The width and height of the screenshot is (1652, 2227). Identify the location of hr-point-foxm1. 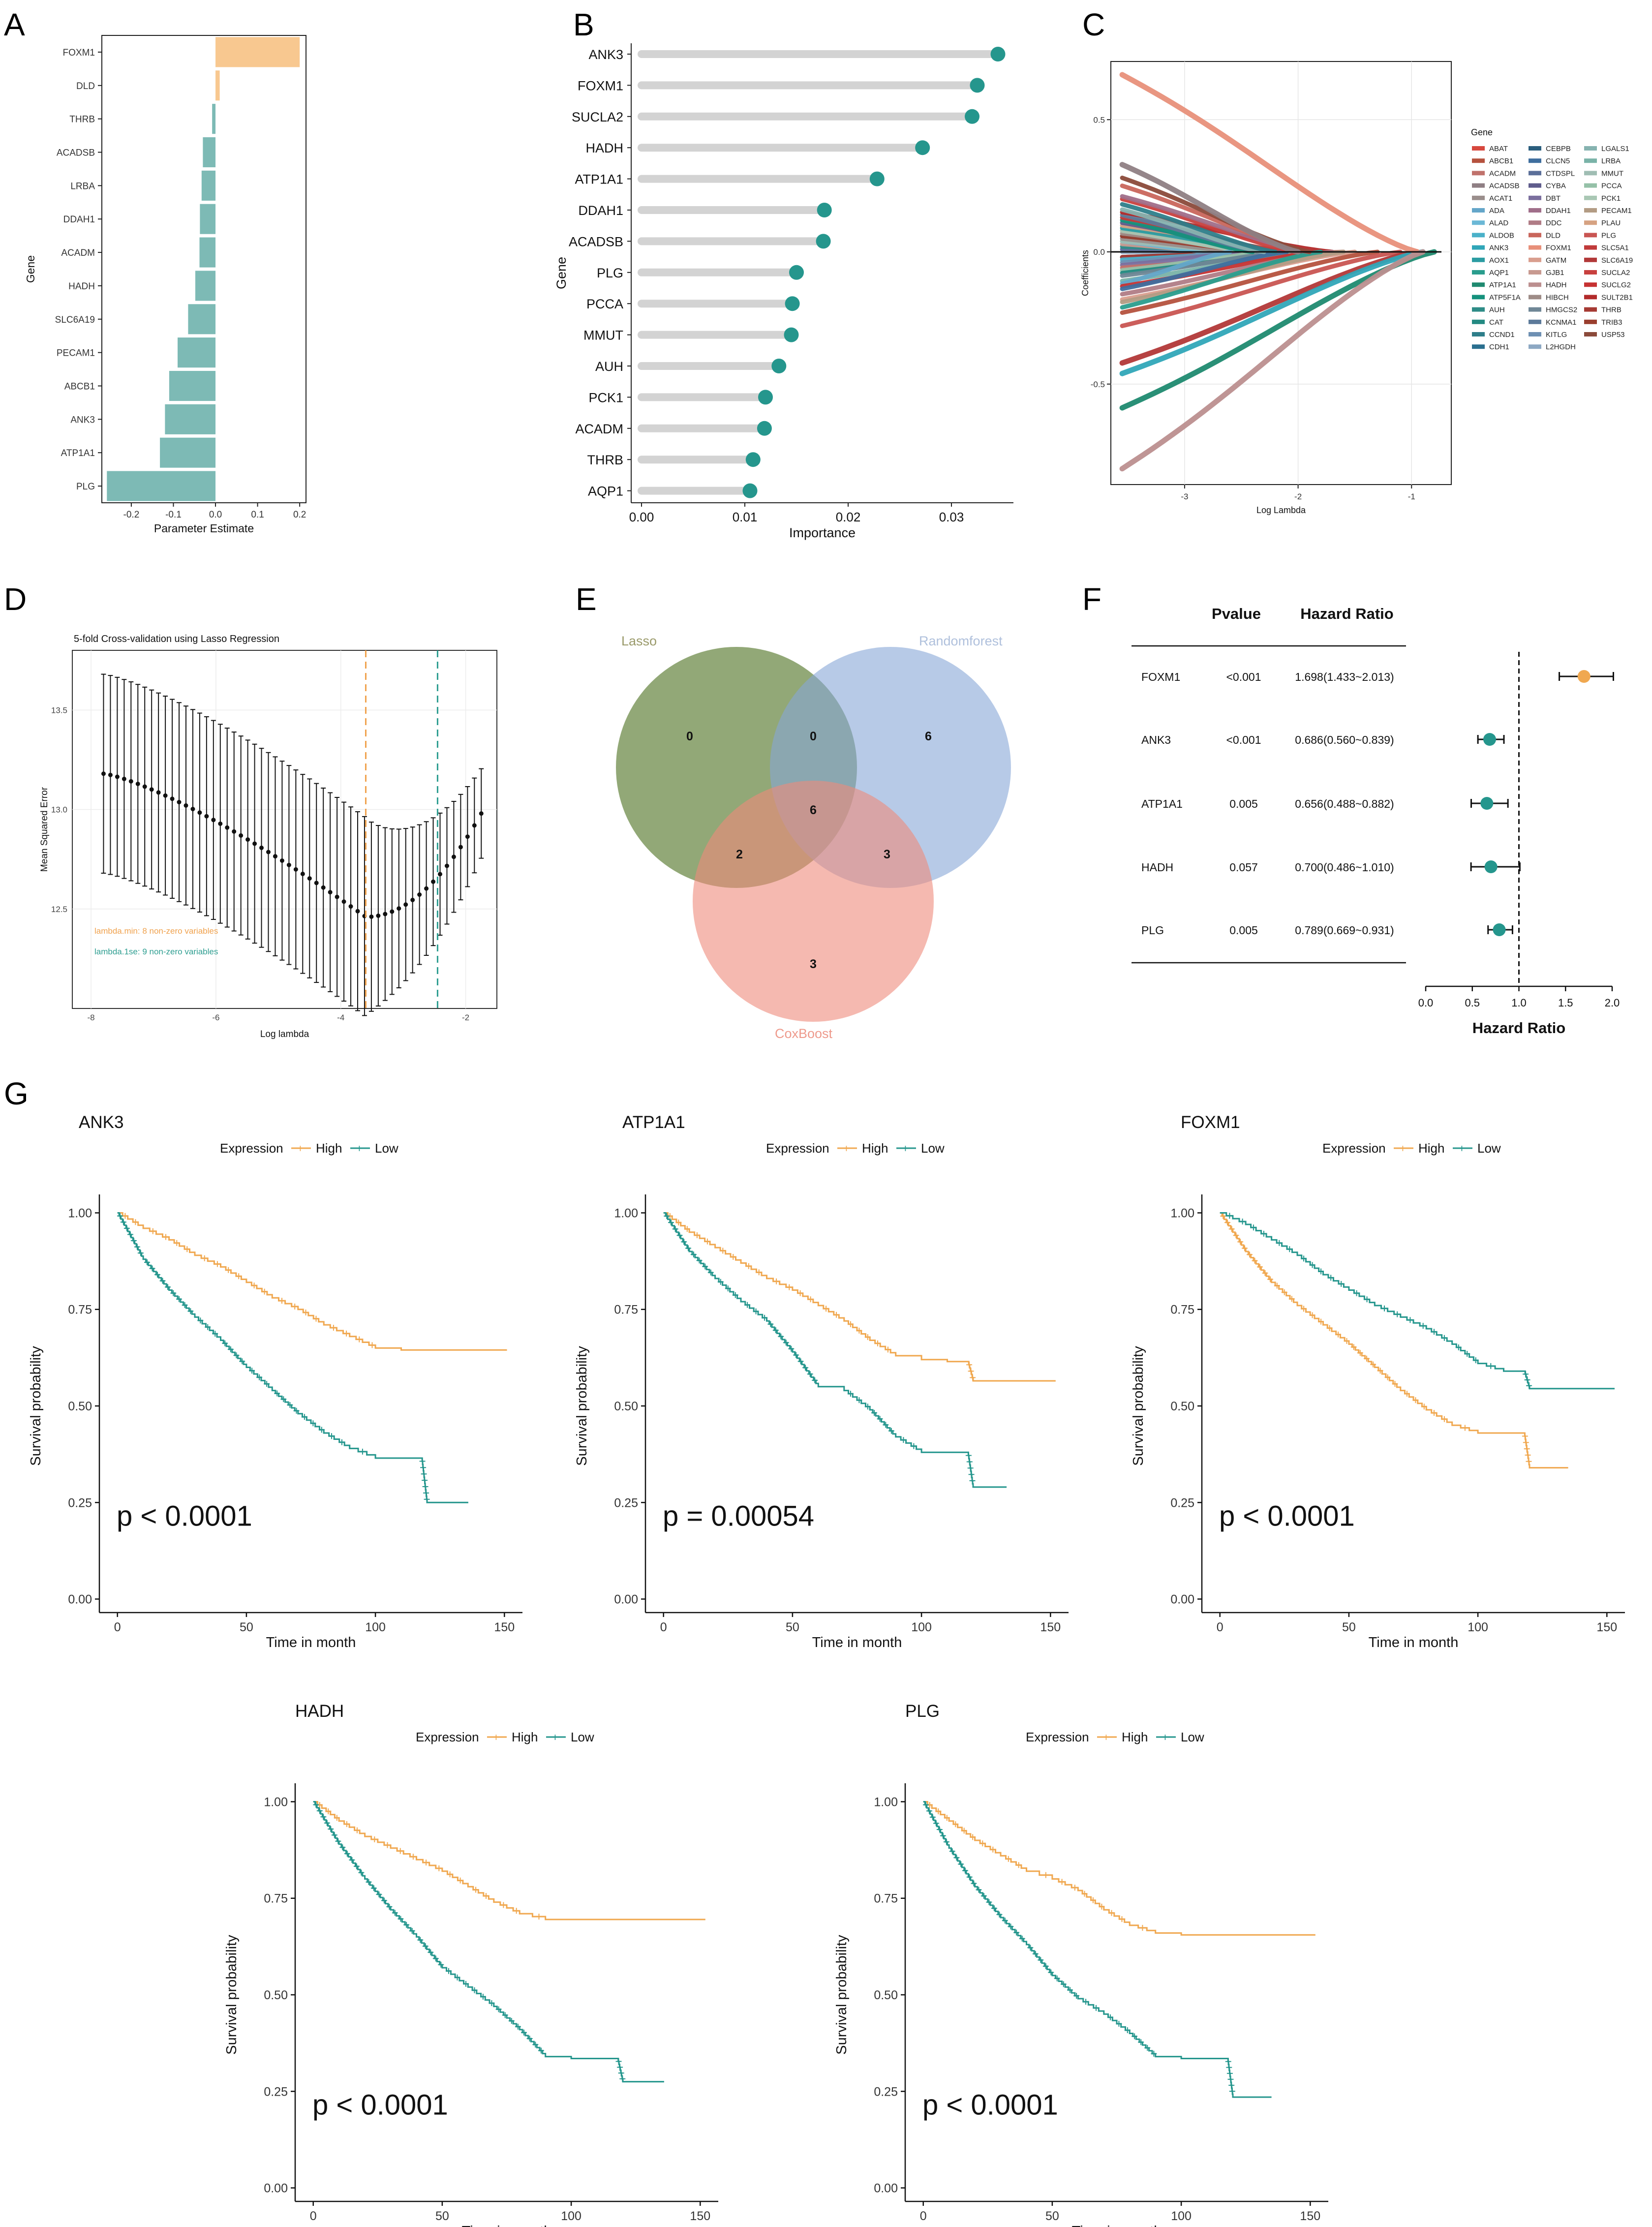
(1584, 676).